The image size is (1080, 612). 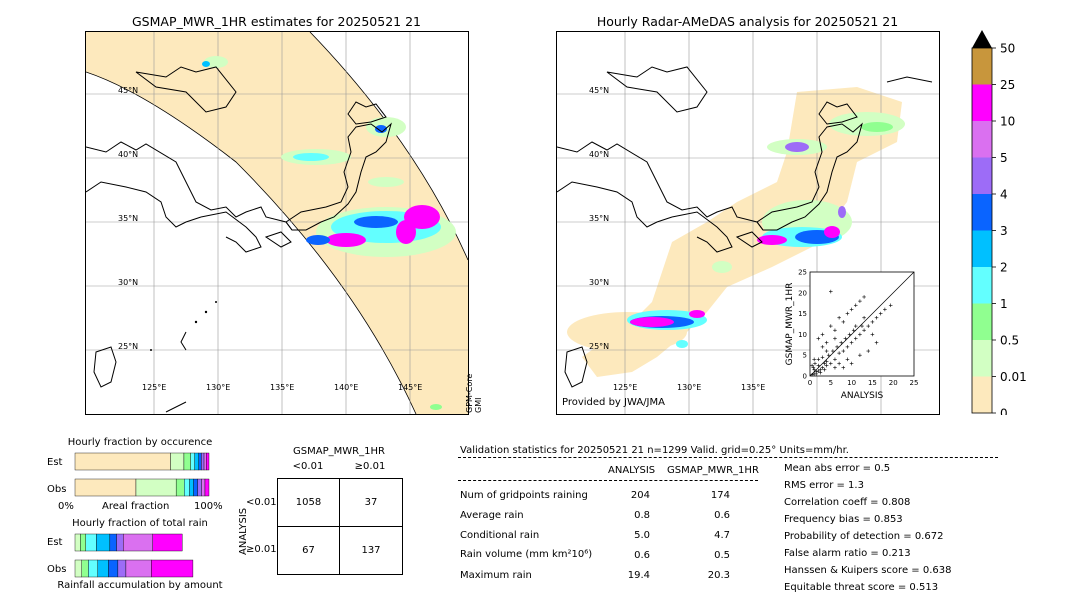 I want to click on colorbar-tick-label: 4, so click(x=1004, y=195).